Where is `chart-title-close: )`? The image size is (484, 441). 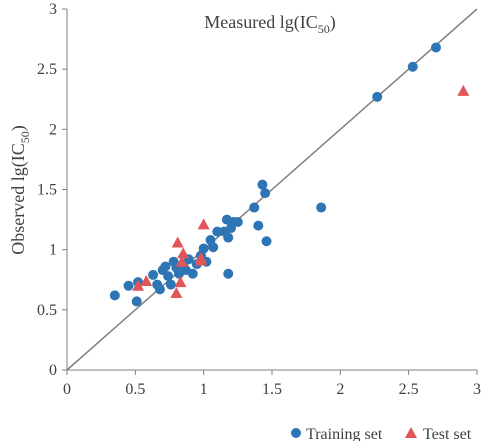 chart-title-close: ) is located at coordinates (333, 22).